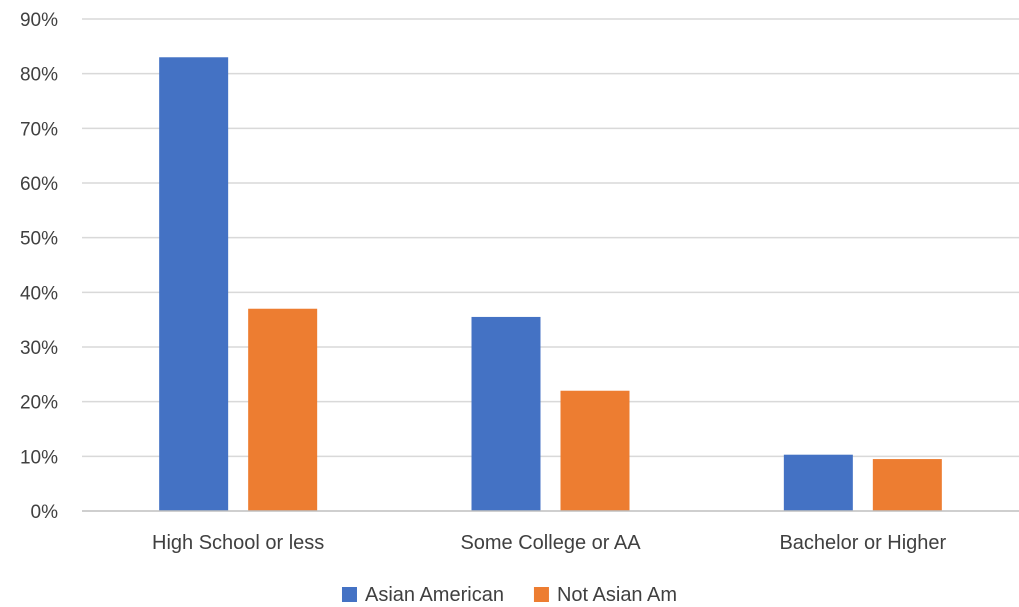 This screenshot has height=607, width=1019. What do you see at coordinates (39, 348) in the screenshot?
I see `y-tick-label: 30%` at bounding box center [39, 348].